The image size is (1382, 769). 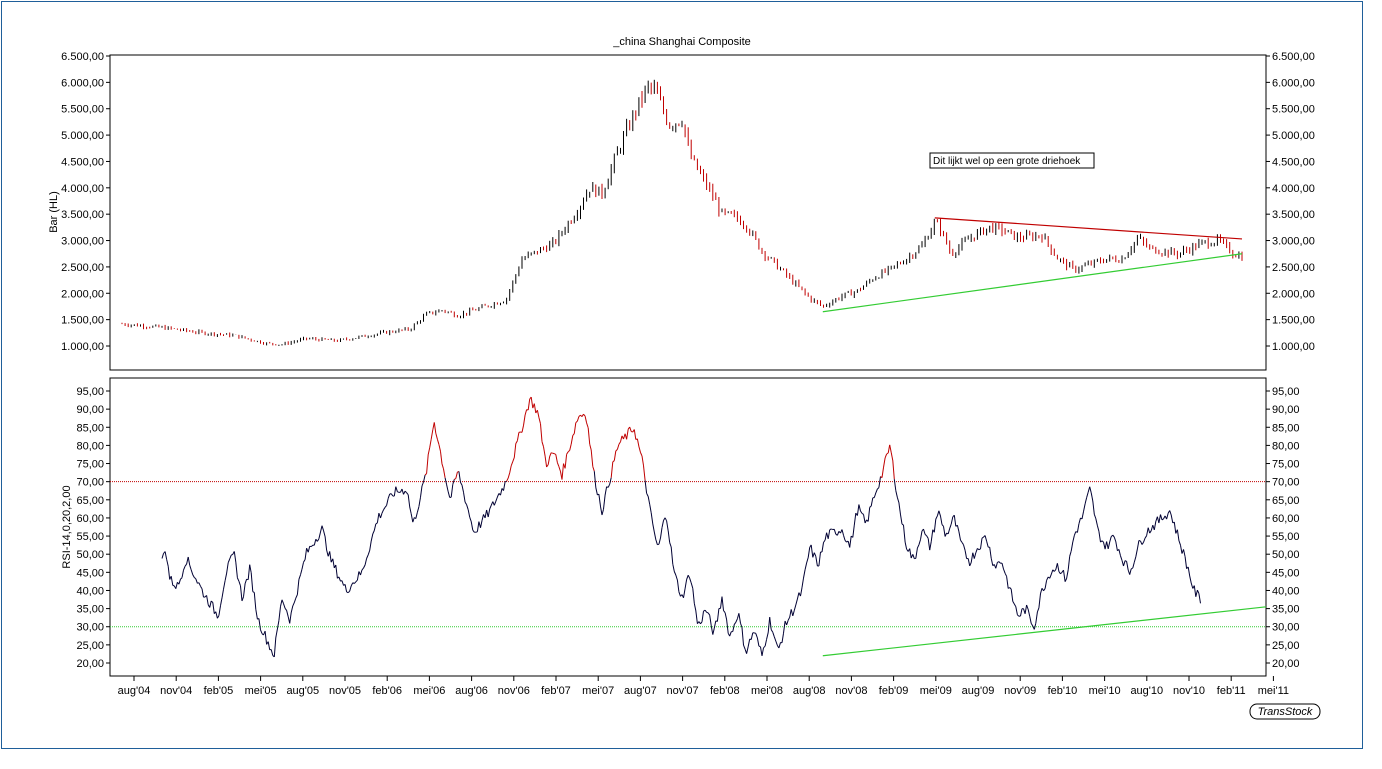 What do you see at coordinates (1285, 711) in the screenshot?
I see `brand-badge` at bounding box center [1285, 711].